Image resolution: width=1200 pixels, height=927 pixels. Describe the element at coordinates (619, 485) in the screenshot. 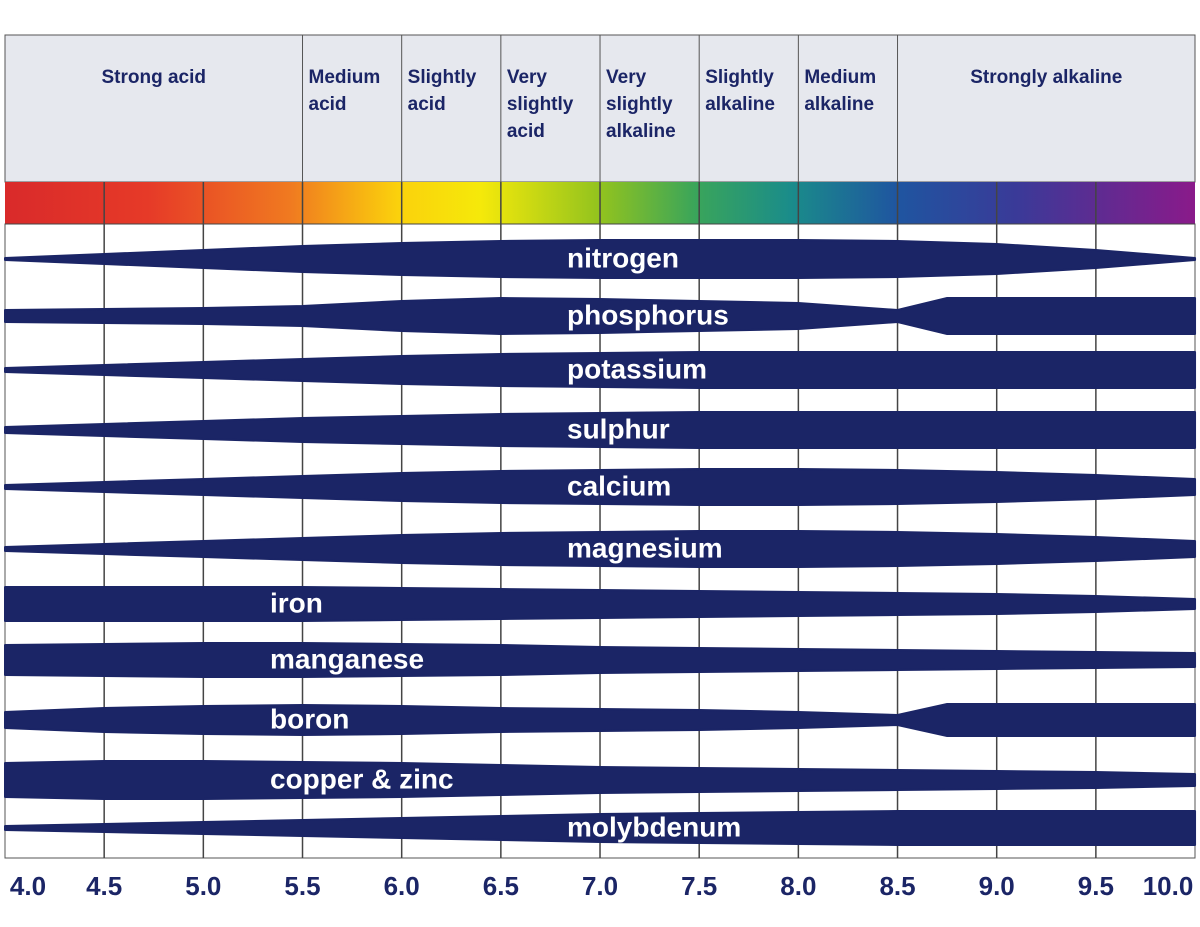

I see `nutrient-label: calcium` at that location.